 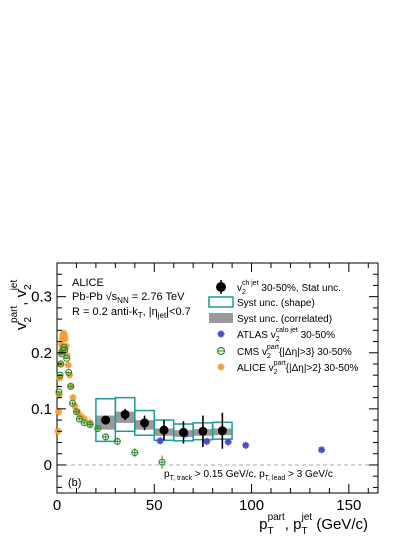 What do you see at coordinates (57, 505) in the screenshot?
I see `x-tick-label: 0` at bounding box center [57, 505].